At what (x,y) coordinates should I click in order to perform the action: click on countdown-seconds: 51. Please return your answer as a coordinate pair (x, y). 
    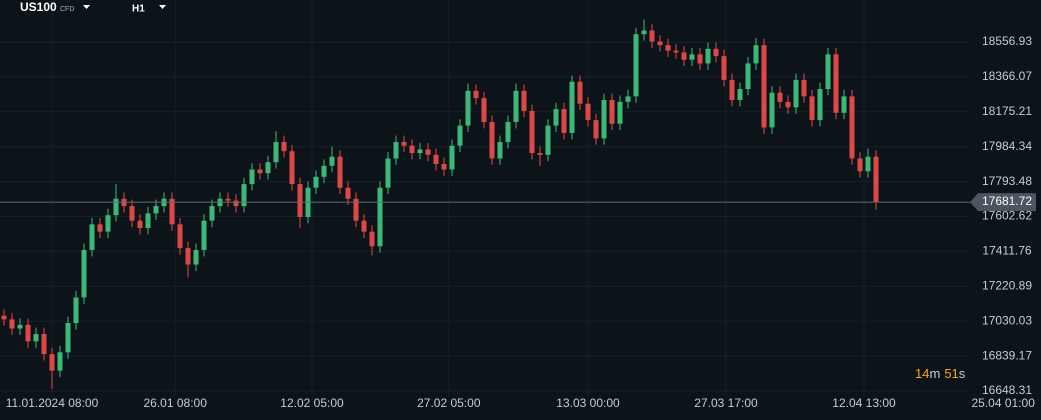
    Looking at the image, I should click on (951, 373).